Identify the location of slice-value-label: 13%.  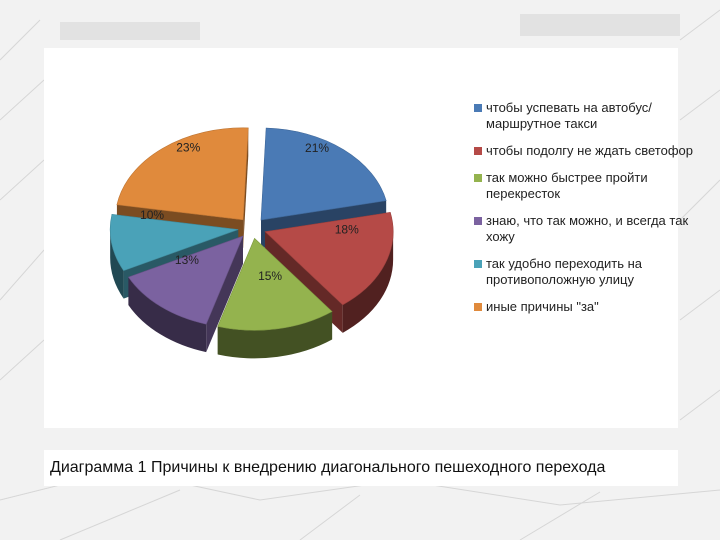
(187, 260).